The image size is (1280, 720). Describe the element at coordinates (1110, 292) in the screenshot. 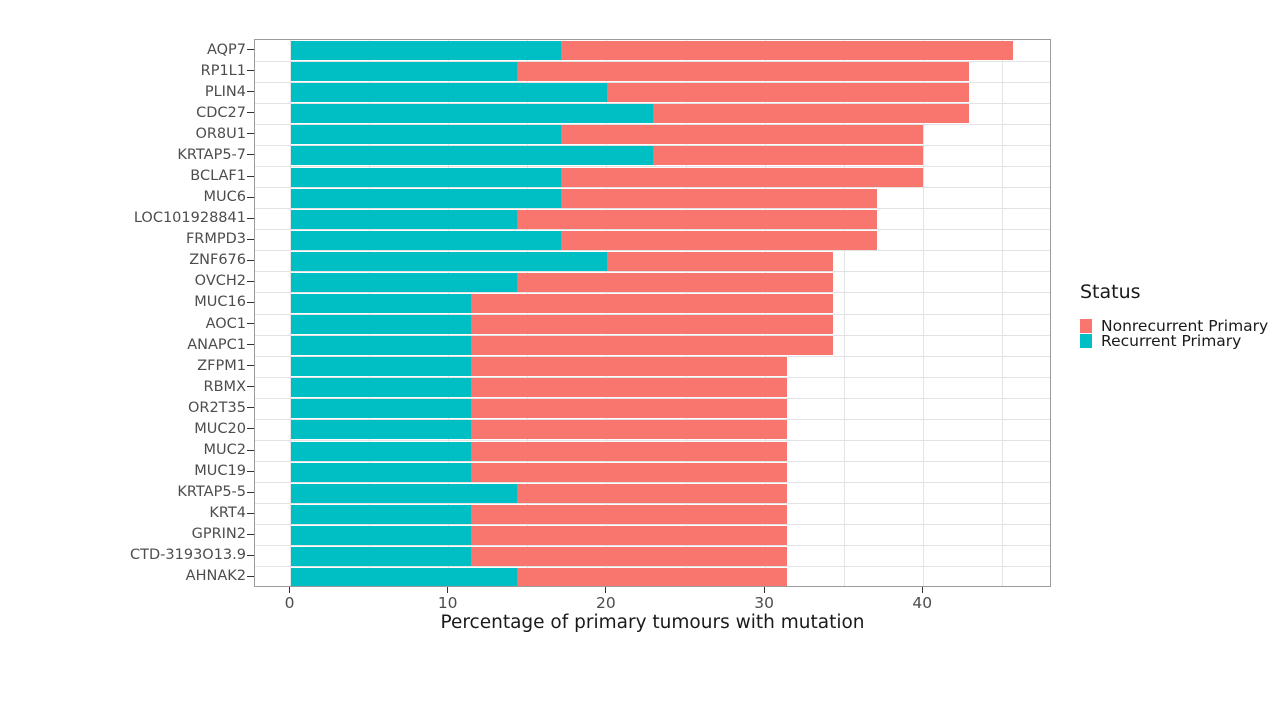

I see `legend-title: Status` at that location.